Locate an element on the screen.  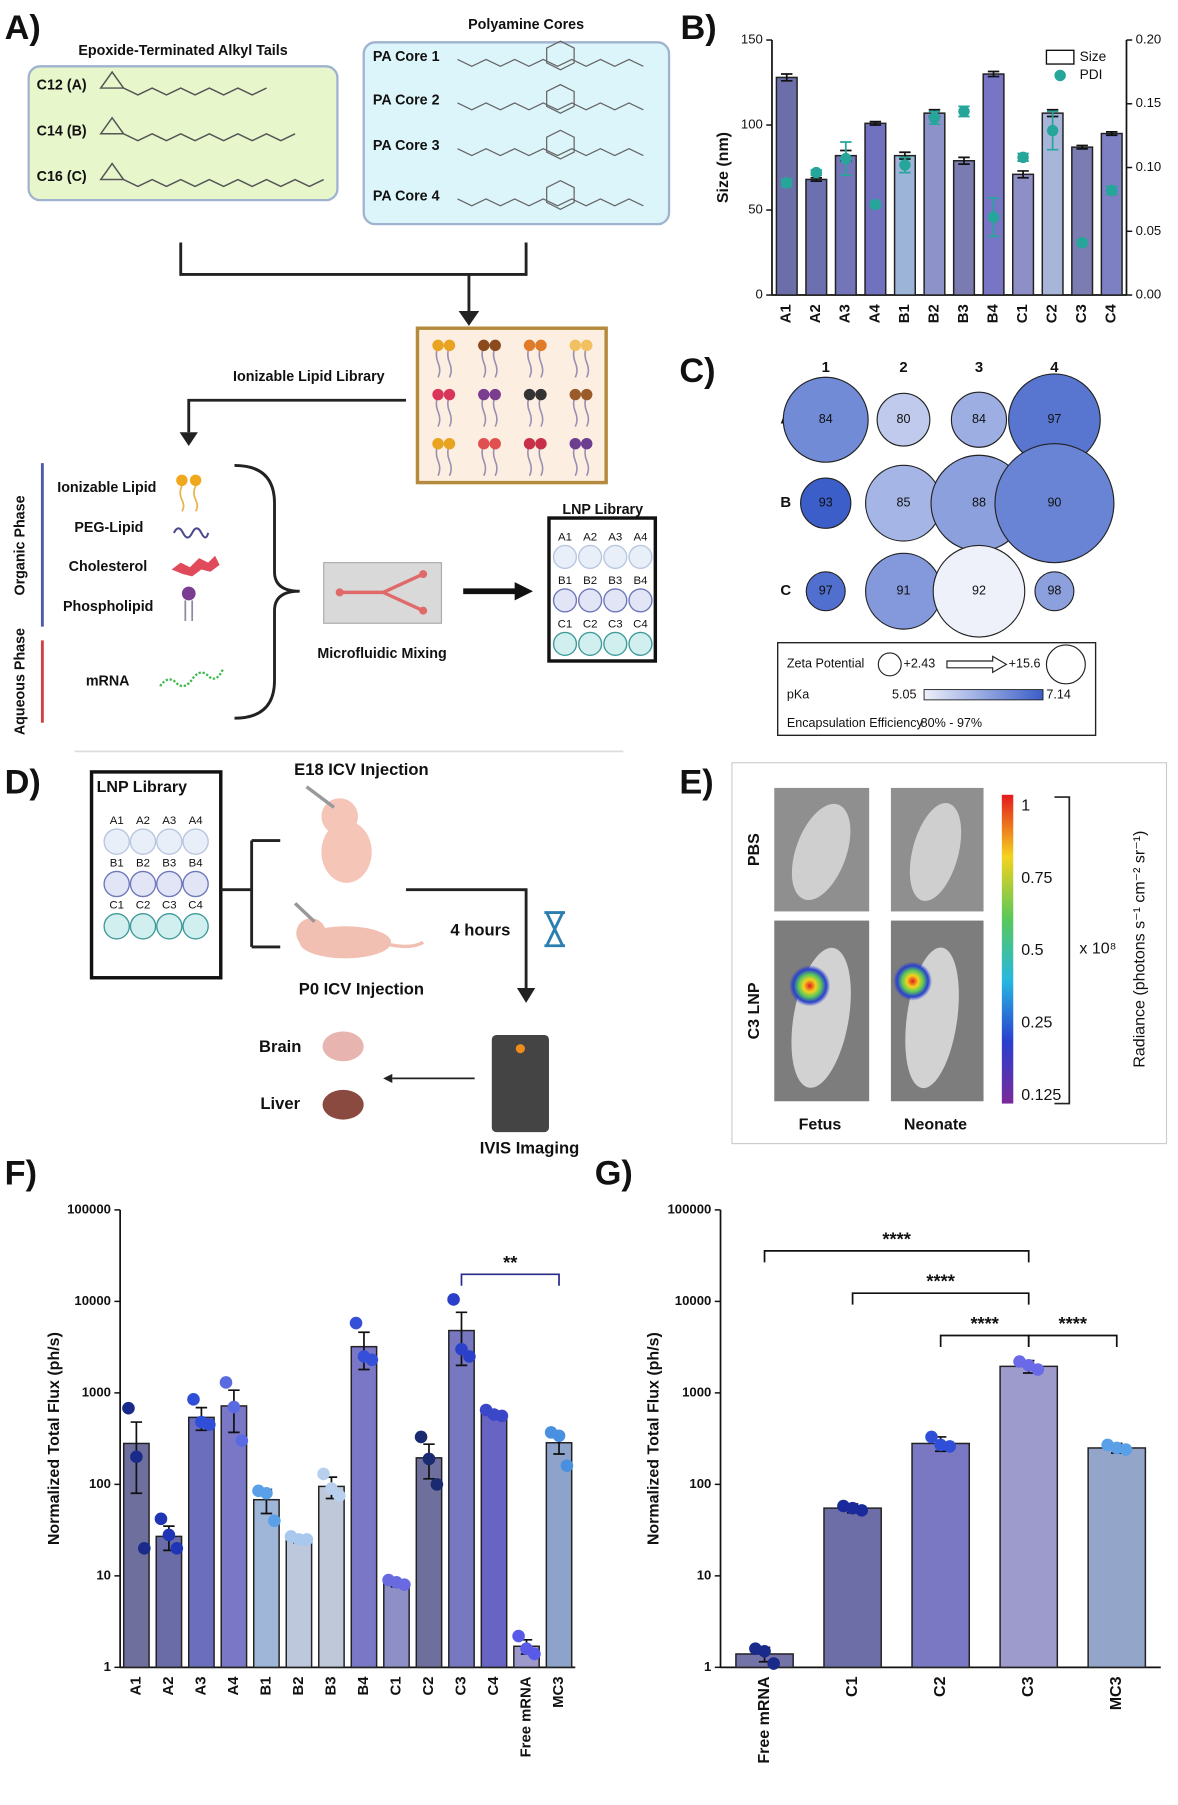
y-tick-label: 10000 is located at coordinates (92, 1300).